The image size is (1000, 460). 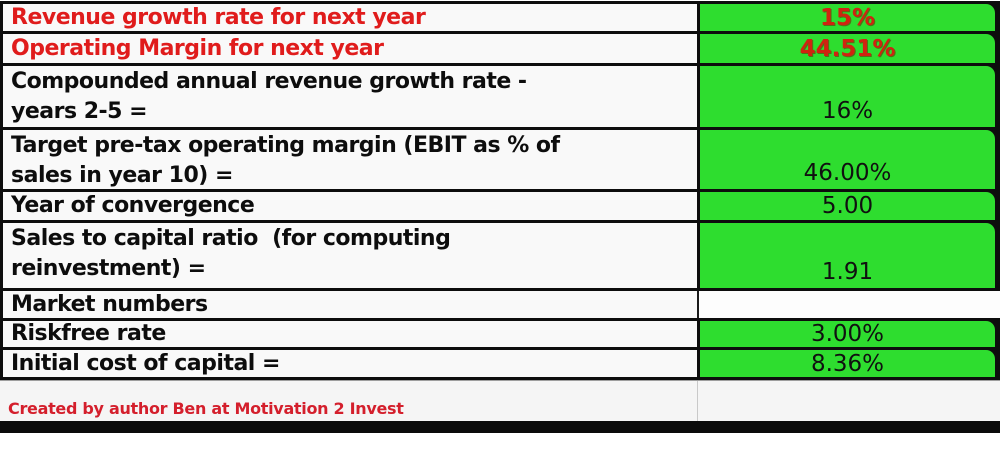 I want to click on cell-value: 5.00, so click(x=847, y=206).